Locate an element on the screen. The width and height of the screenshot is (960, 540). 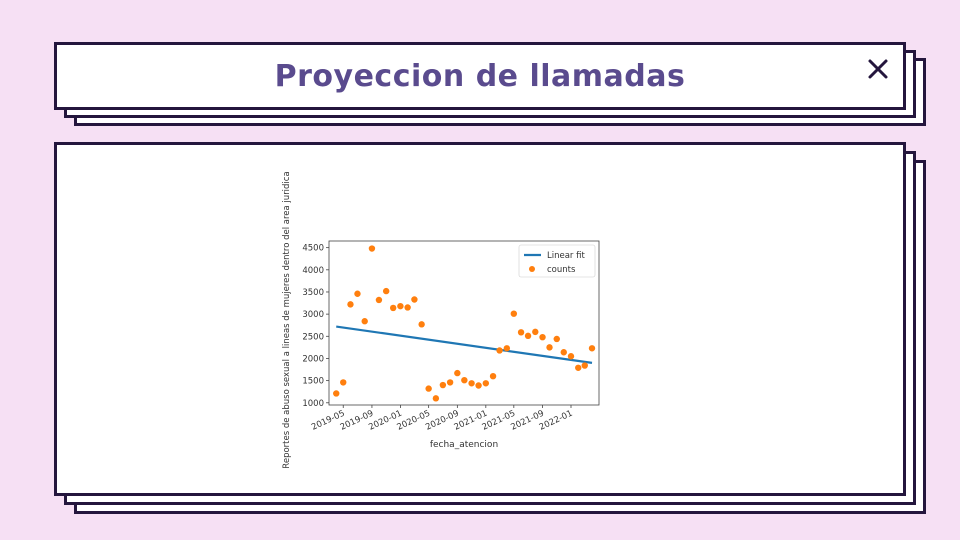
y-tick-label: 3500 is located at coordinates (313, 293).